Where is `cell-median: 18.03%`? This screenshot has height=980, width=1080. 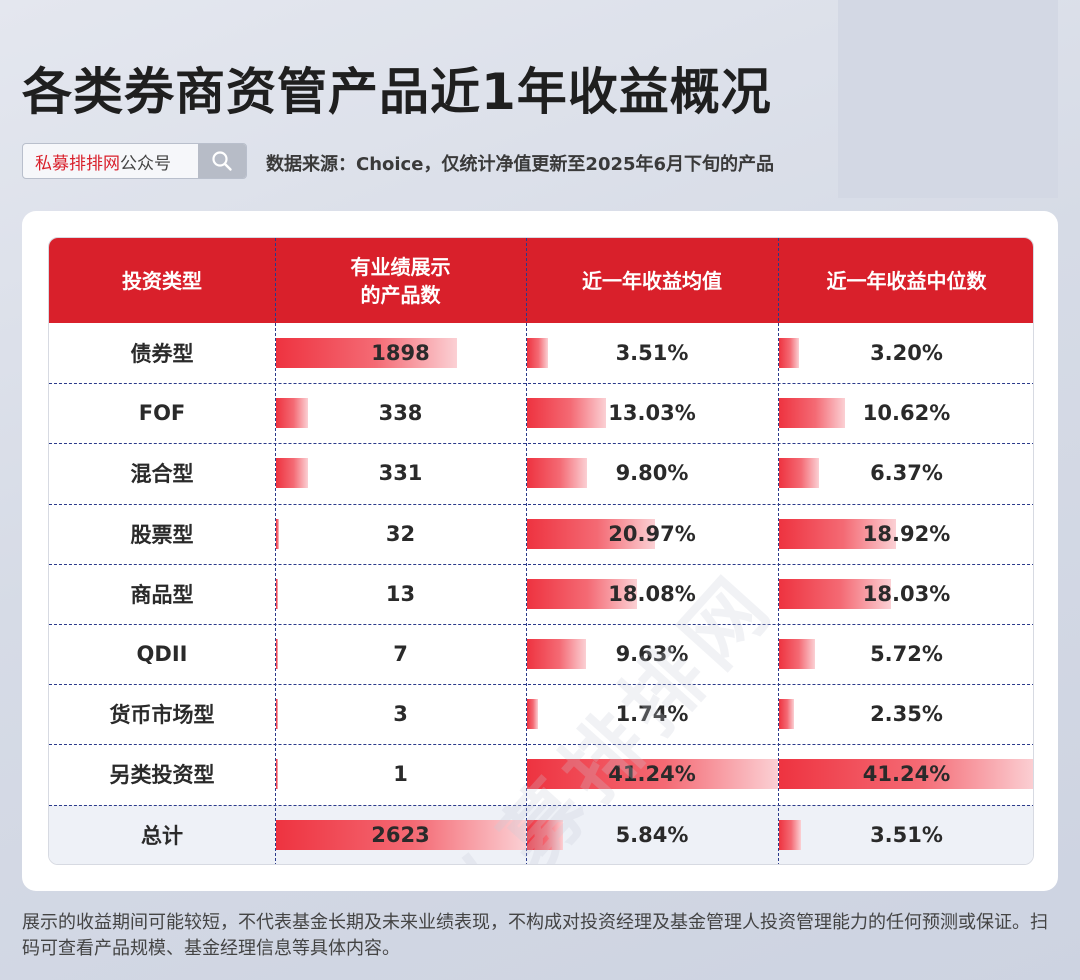 cell-median: 18.03% is located at coordinates (905, 594).